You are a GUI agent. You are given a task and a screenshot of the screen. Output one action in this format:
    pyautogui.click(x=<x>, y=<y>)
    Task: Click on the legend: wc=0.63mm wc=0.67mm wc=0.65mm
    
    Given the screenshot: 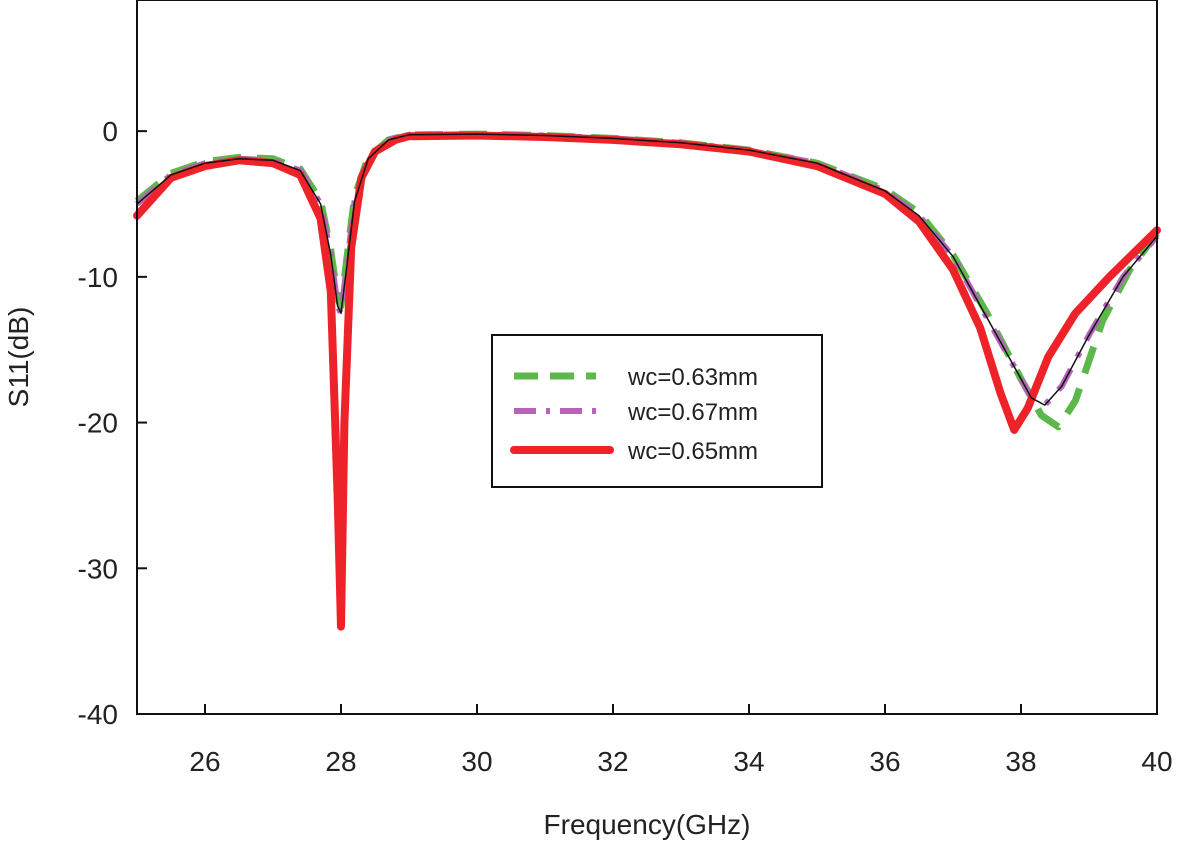 What is the action you would take?
    pyautogui.click(x=657, y=411)
    